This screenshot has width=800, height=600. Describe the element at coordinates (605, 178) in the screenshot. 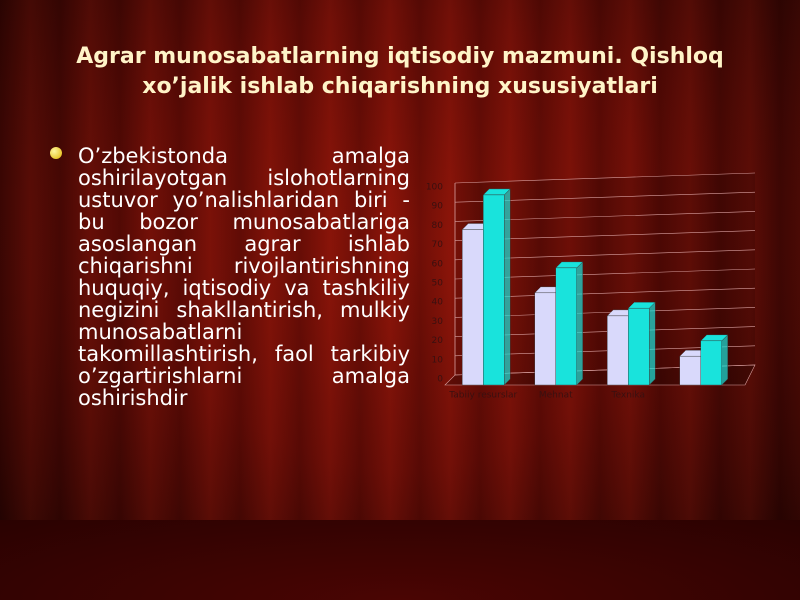

I see `grid-line` at that location.